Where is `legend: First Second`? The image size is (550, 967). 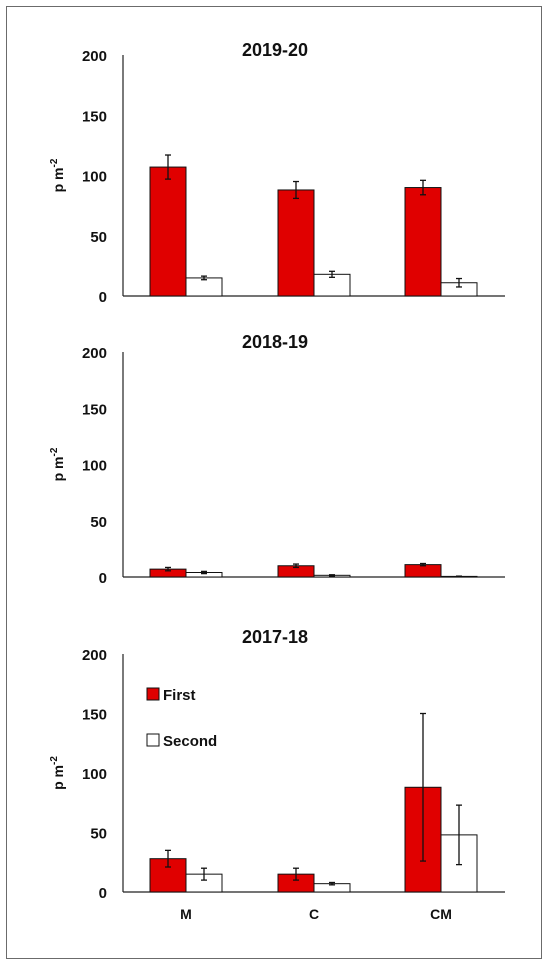
legend: First Second is located at coordinates (181, 718).